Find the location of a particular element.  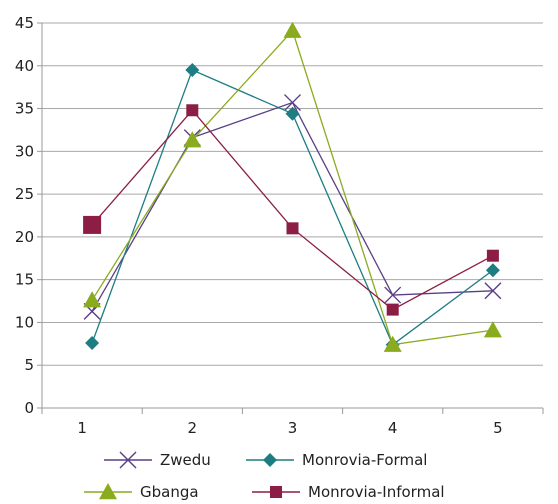

legend-item: Monrovia-Informal is located at coordinates (348, 492).